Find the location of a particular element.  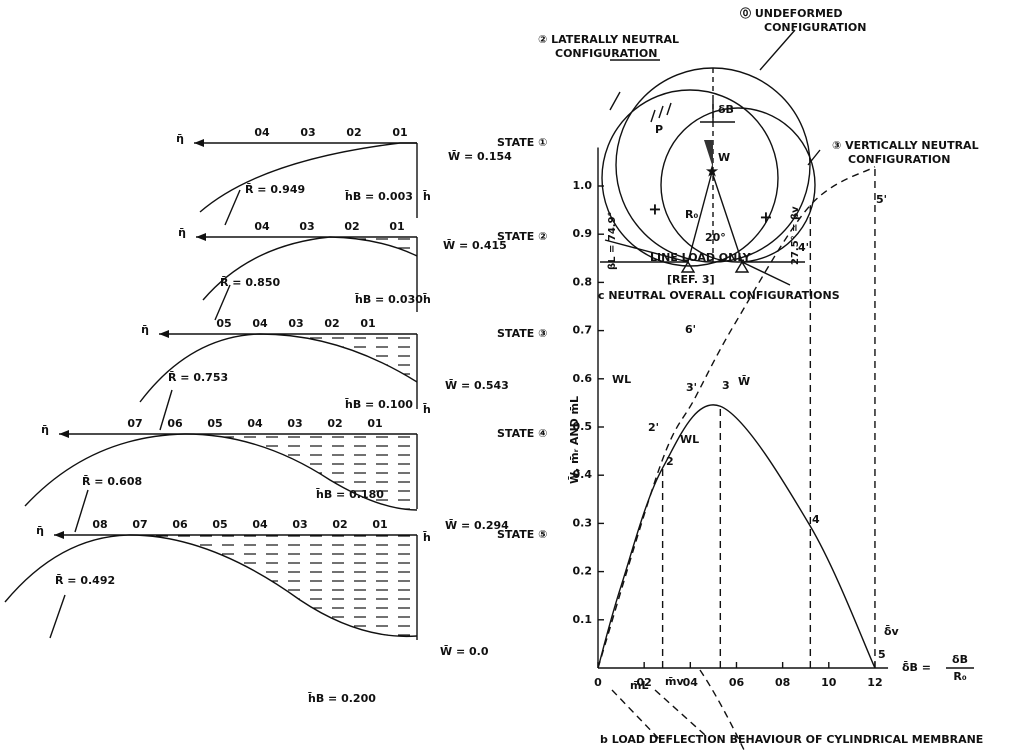

label: ② LATERALLY NEUTRAL is located at coordinates (608, 39).